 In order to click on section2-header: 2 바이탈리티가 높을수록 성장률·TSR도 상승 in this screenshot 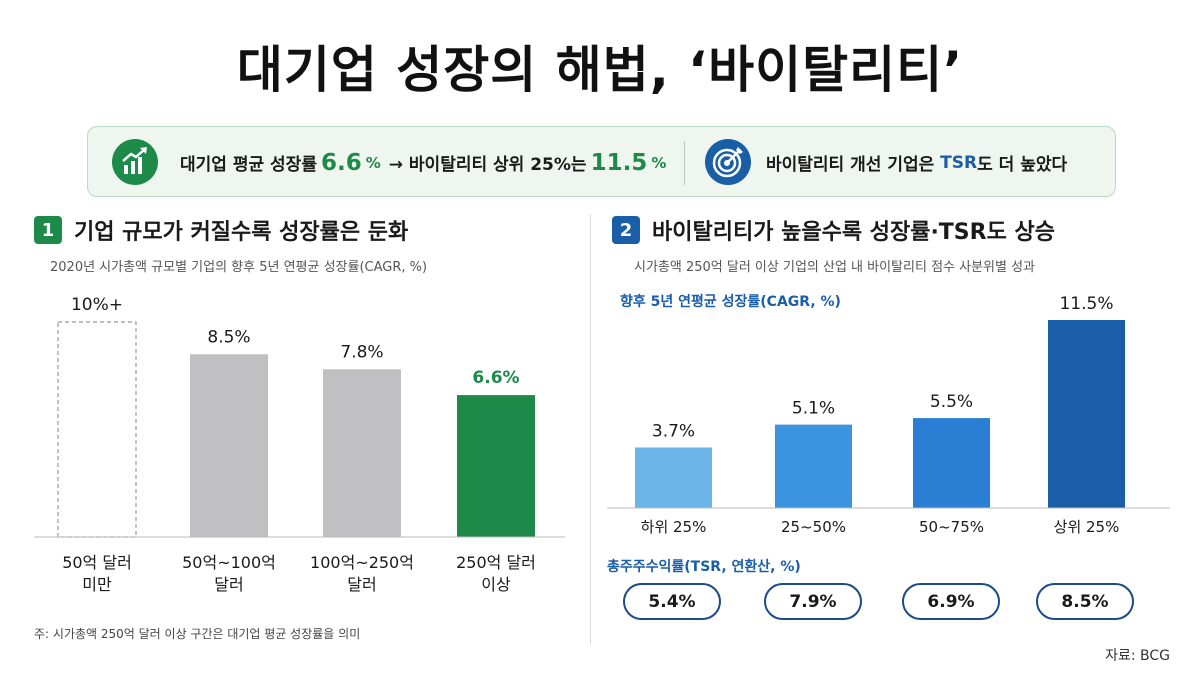, I will do `click(833, 230)`.